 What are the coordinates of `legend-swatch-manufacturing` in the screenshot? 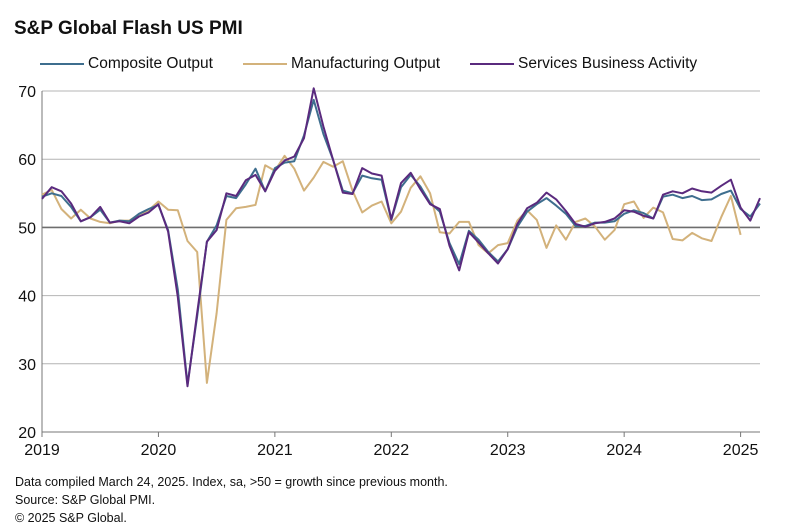 It's located at (264, 64).